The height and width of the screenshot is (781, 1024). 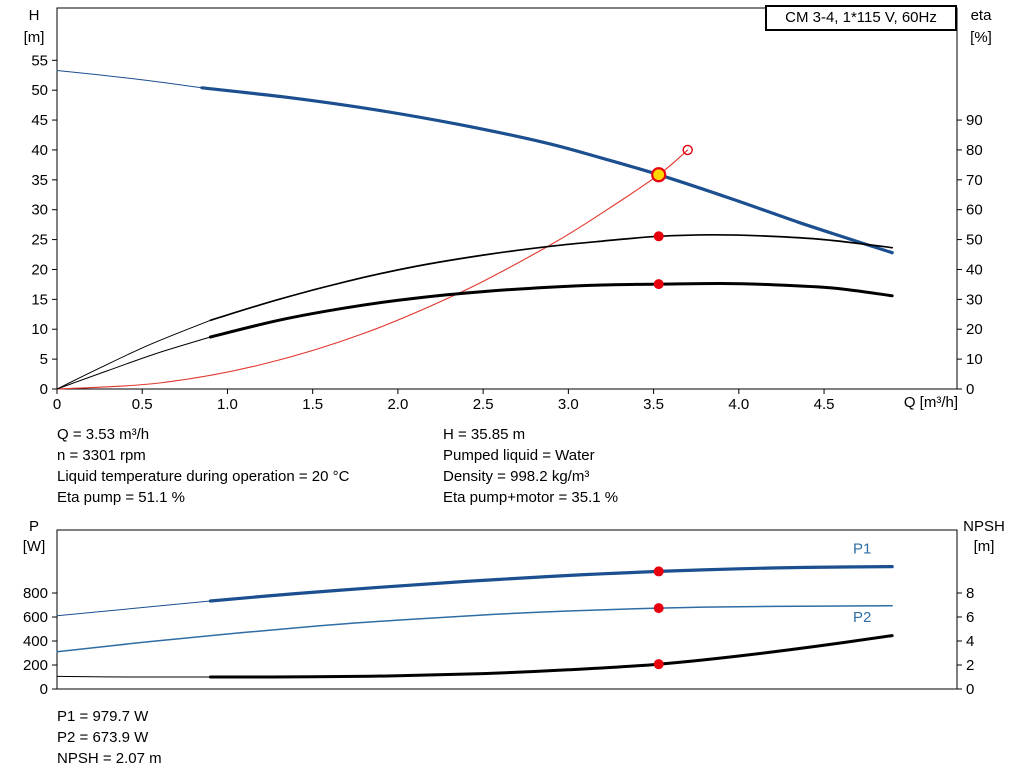 What do you see at coordinates (974, 299) in the screenshot?
I see `y-right-tick-label: 30` at bounding box center [974, 299].